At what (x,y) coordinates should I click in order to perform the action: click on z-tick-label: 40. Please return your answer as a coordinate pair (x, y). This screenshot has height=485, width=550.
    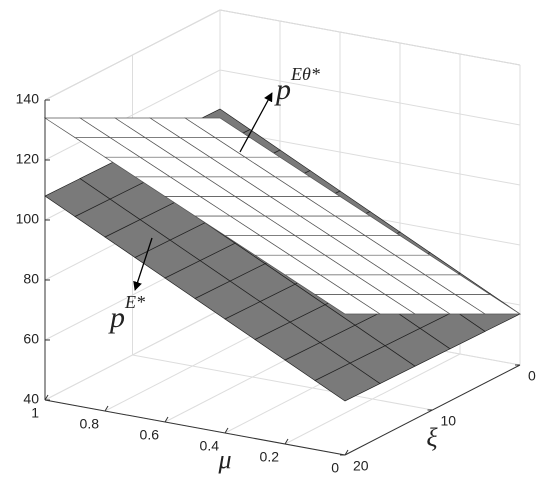
    Looking at the image, I should click on (31, 399).